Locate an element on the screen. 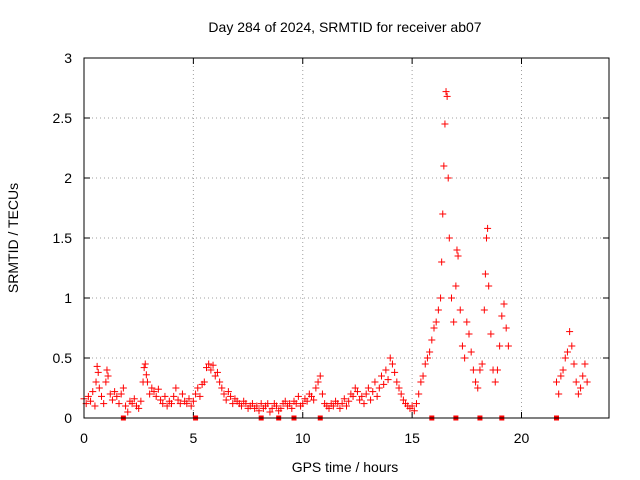 This screenshot has height=480, width=640. y-tick-label: 2 is located at coordinates (68, 178).